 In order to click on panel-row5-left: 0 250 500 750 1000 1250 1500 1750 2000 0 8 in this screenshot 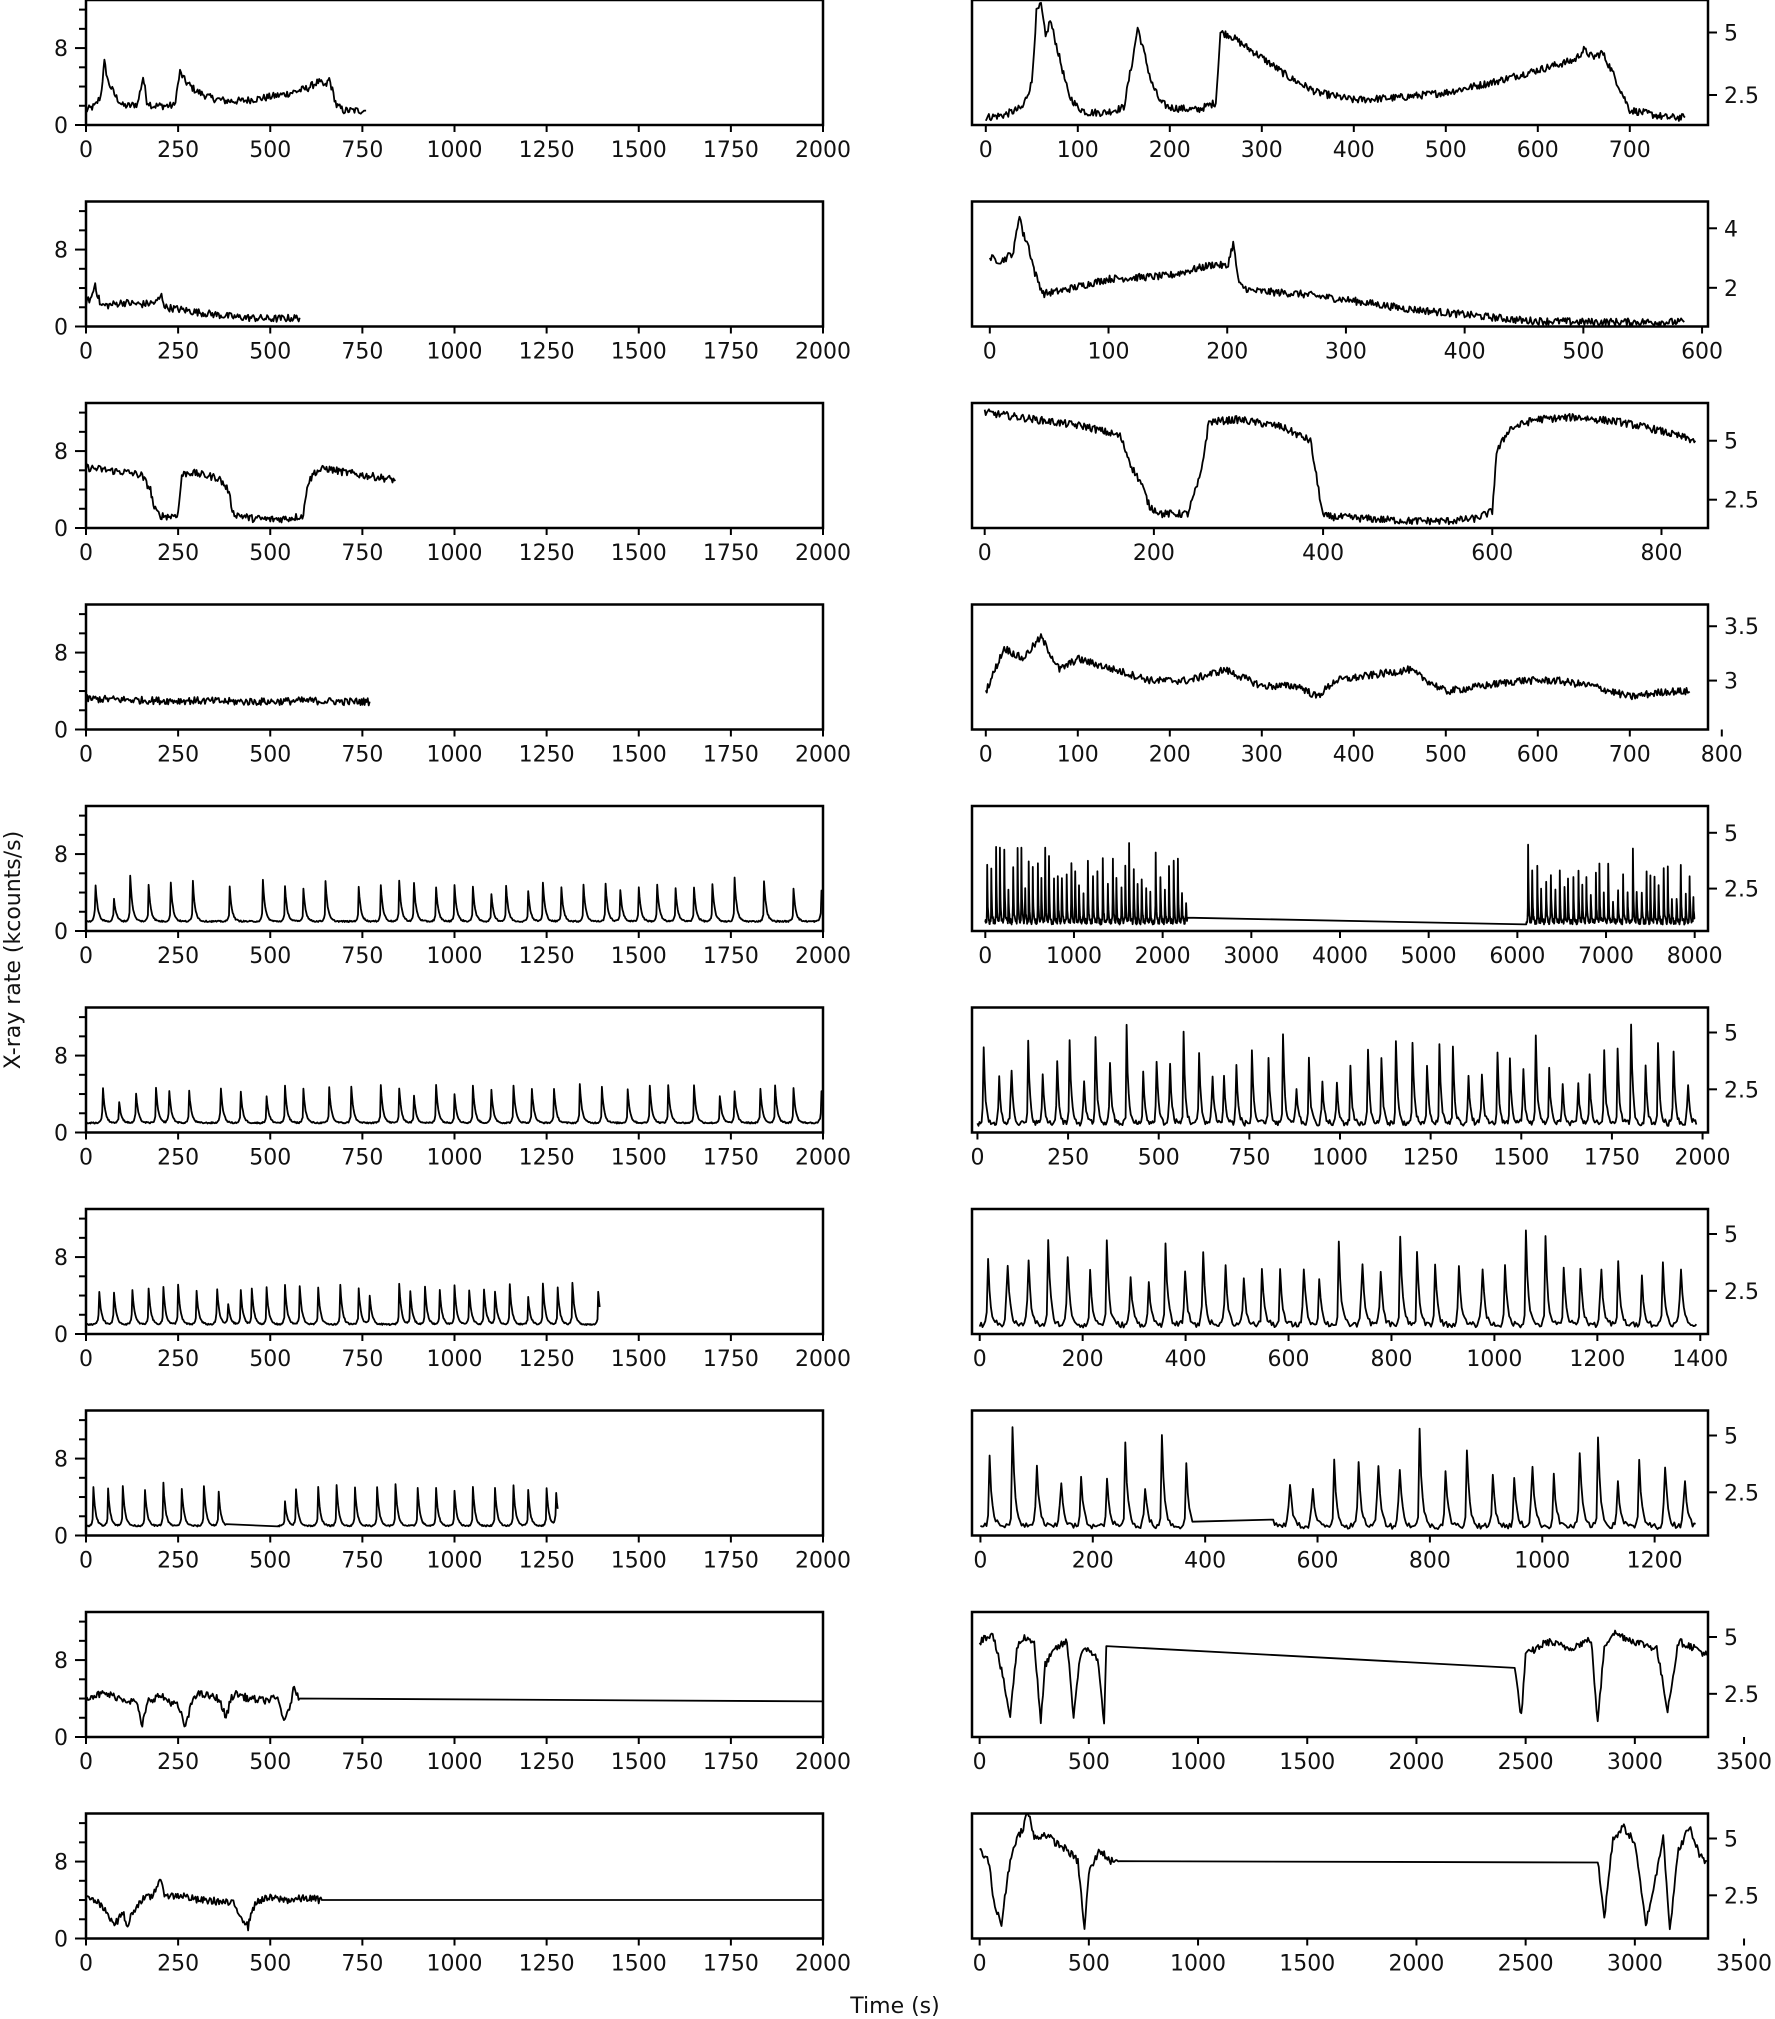, I will do `click(452, 886)`.